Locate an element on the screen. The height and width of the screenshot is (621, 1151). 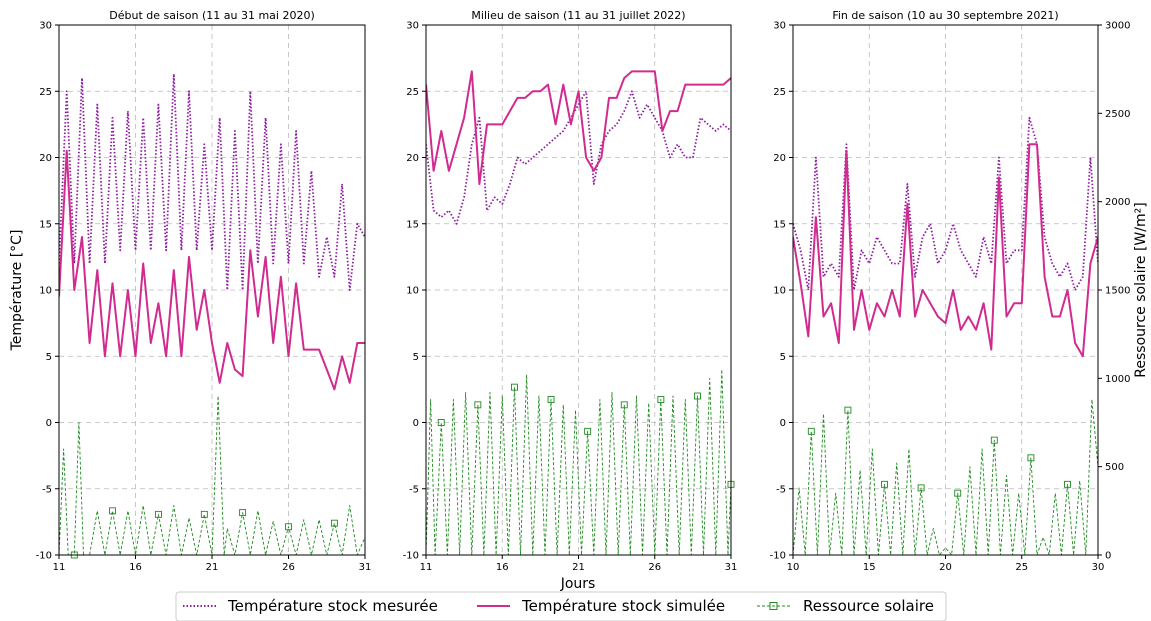
legend-item-measured: Température stock mesurée is located at coordinates (310, 606).